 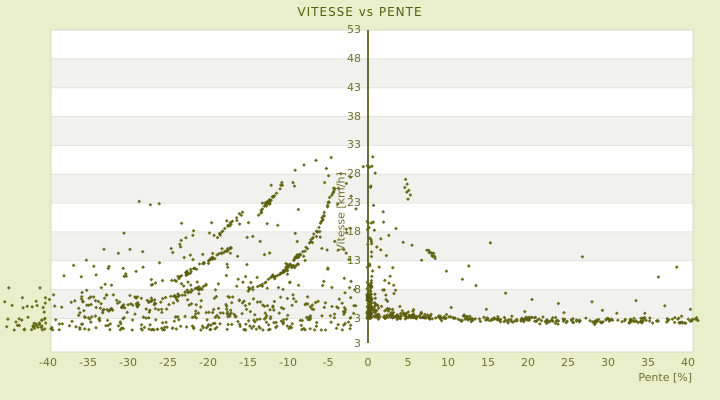 I want to click on y-tick-label: 33, so click(x=354, y=145).